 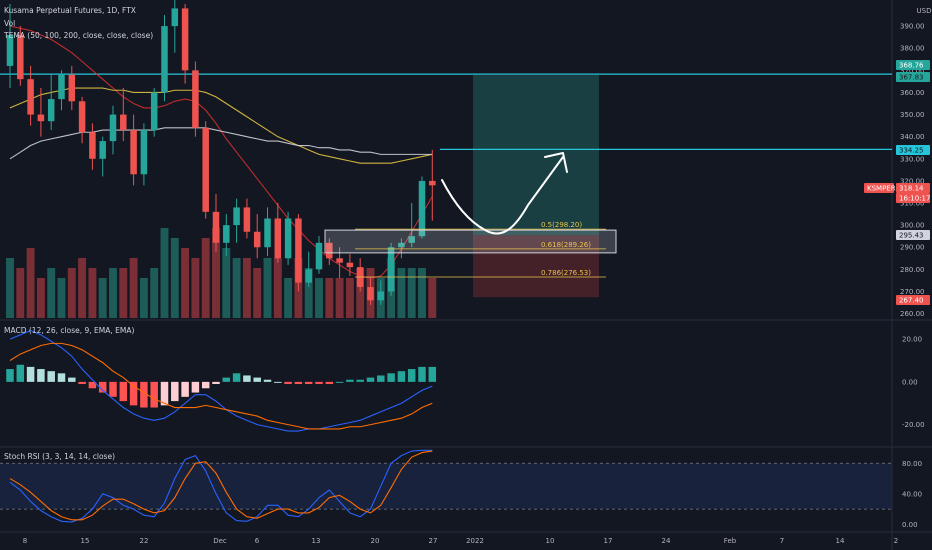 What do you see at coordinates (910, 382) in the screenshot?
I see `macd-tick-label: 0.00` at bounding box center [910, 382].